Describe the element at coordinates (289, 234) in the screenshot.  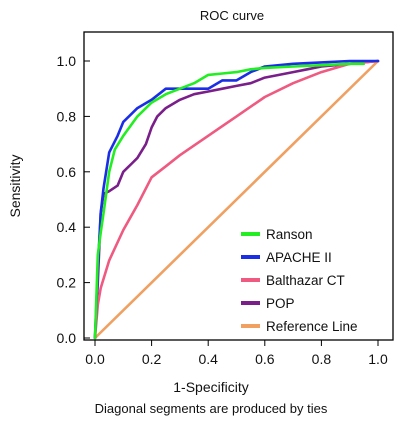
I see `legend-label-ranson: Ranson` at that location.